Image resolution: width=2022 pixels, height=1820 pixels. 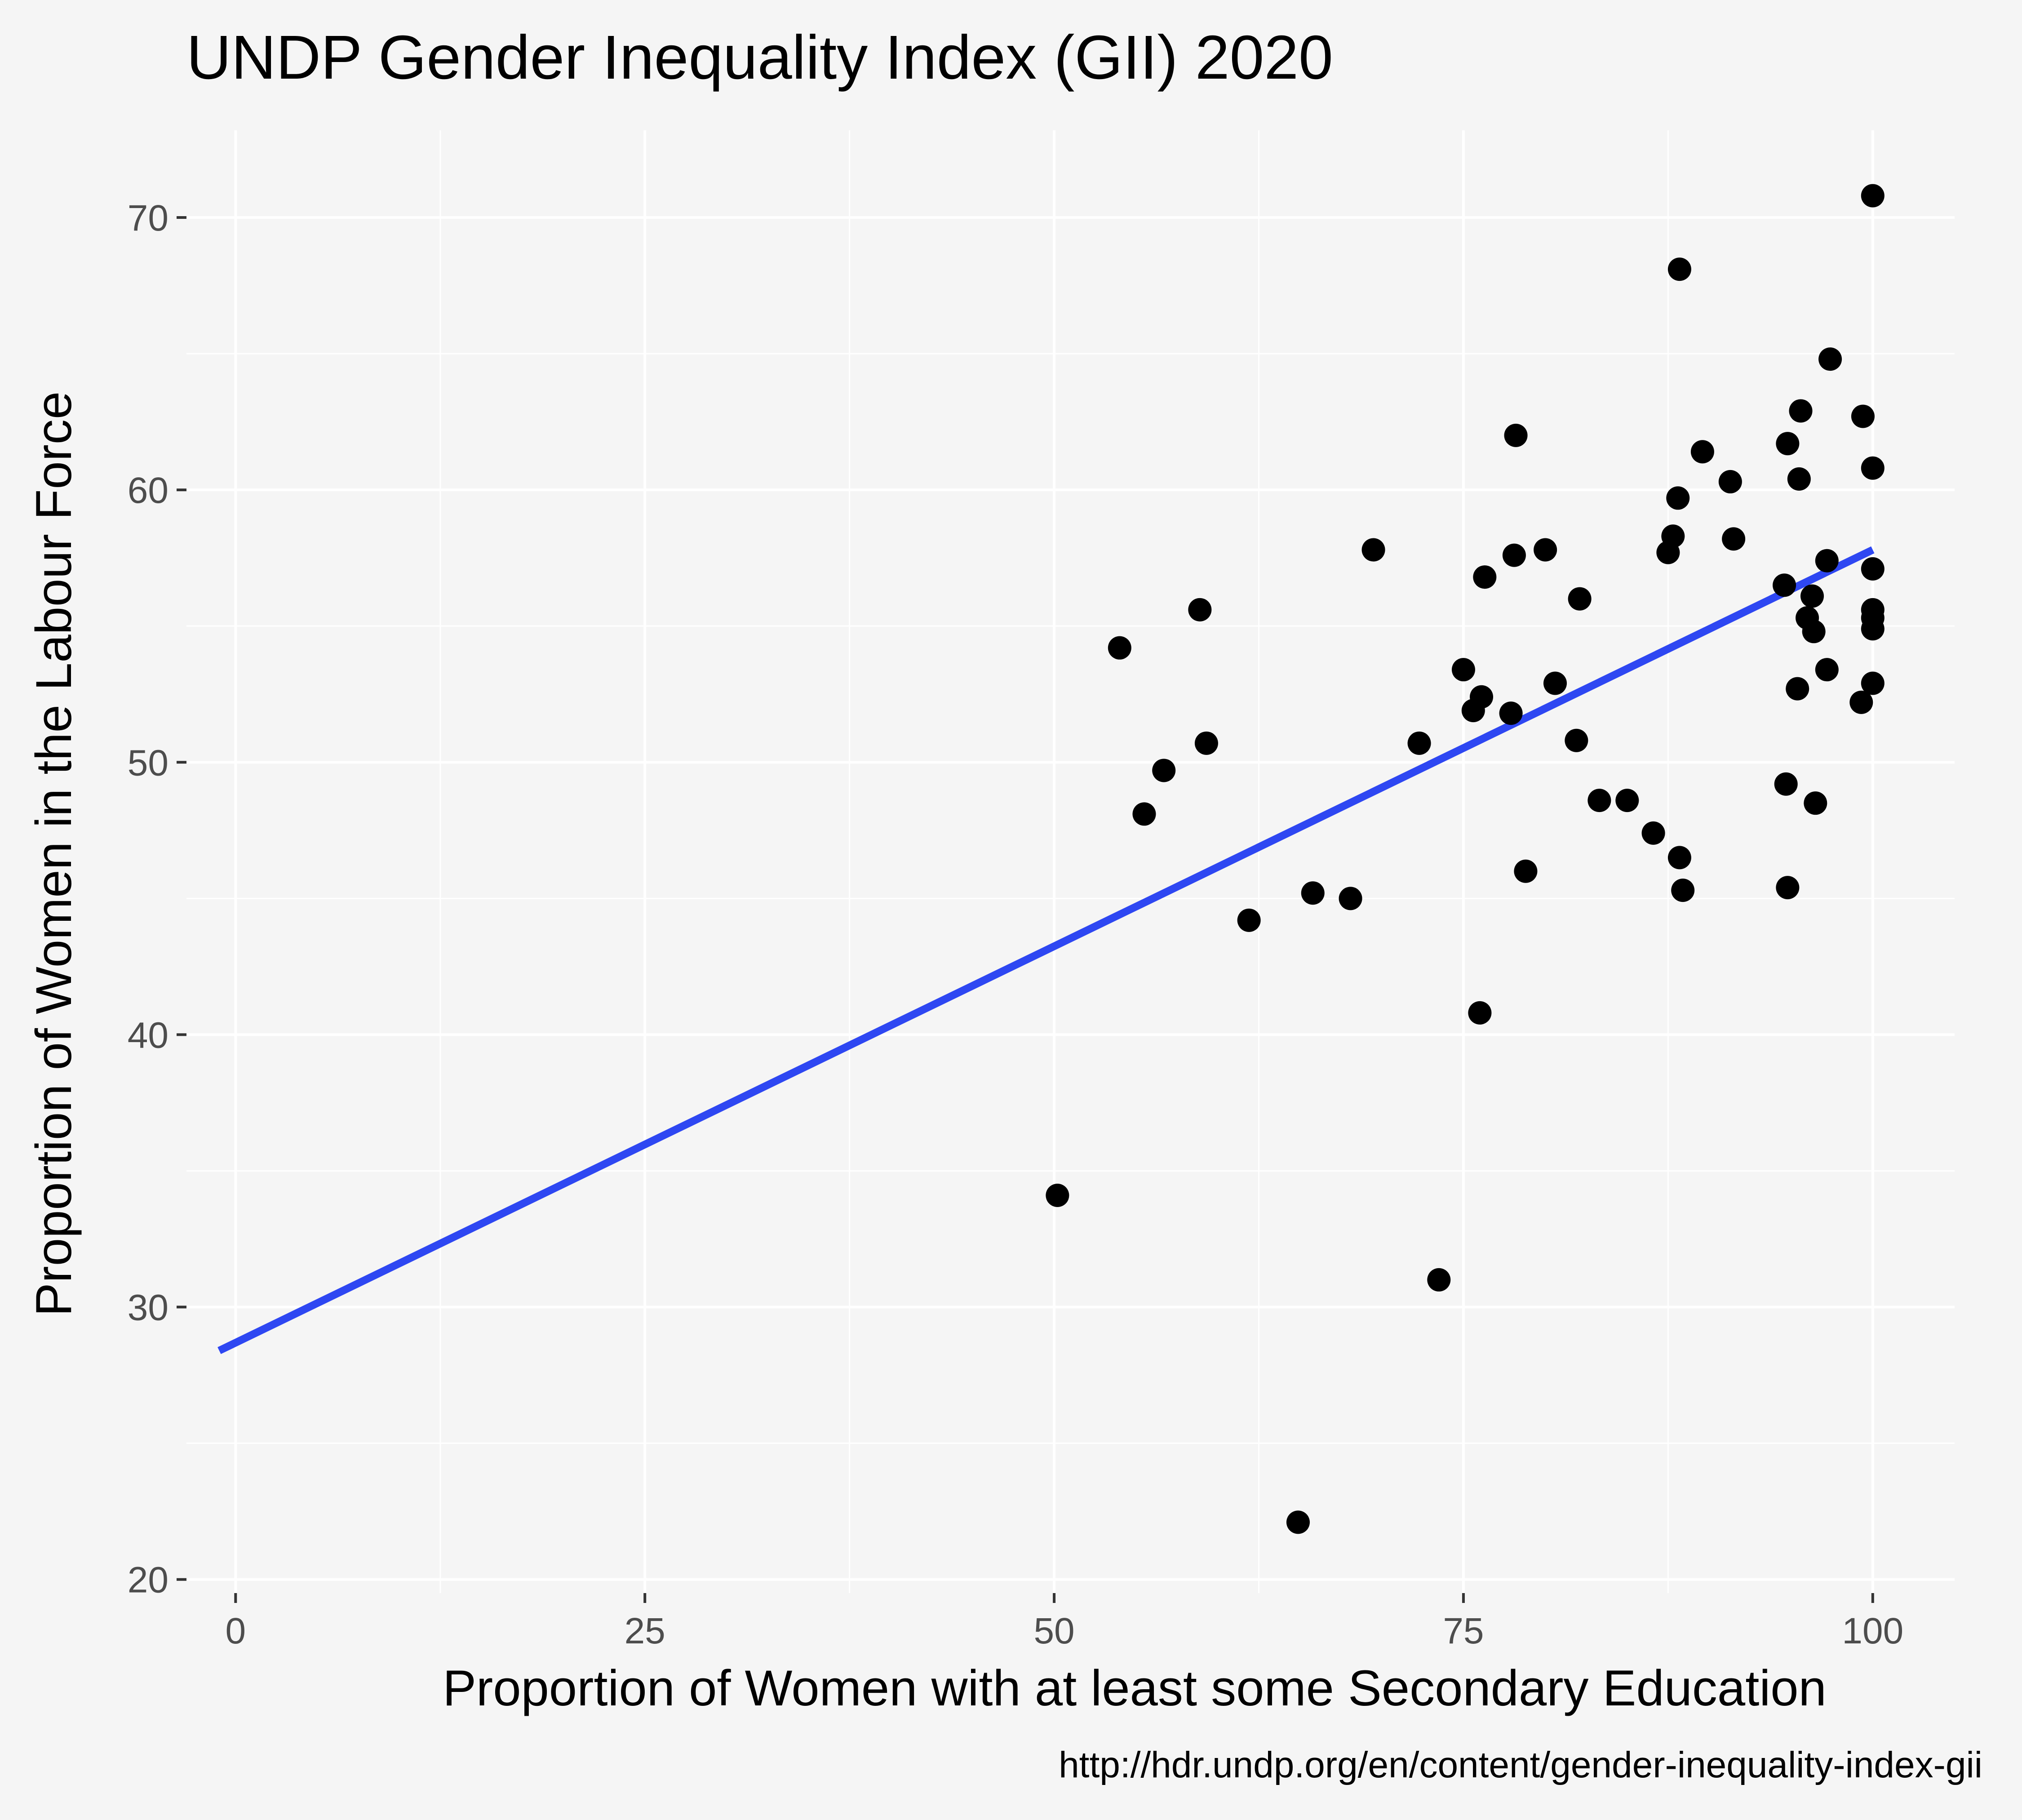 I want to click on x-tick-label: 25, so click(x=645, y=1631).